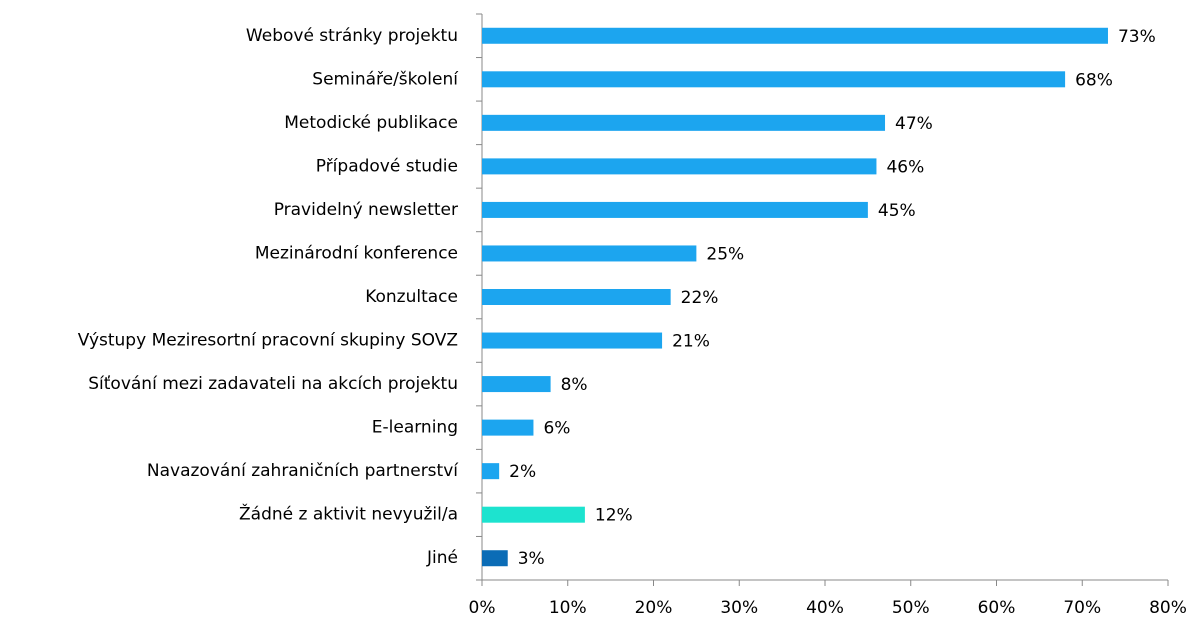  I want to click on y-tick-label: Metodické publikace, so click(371, 123).